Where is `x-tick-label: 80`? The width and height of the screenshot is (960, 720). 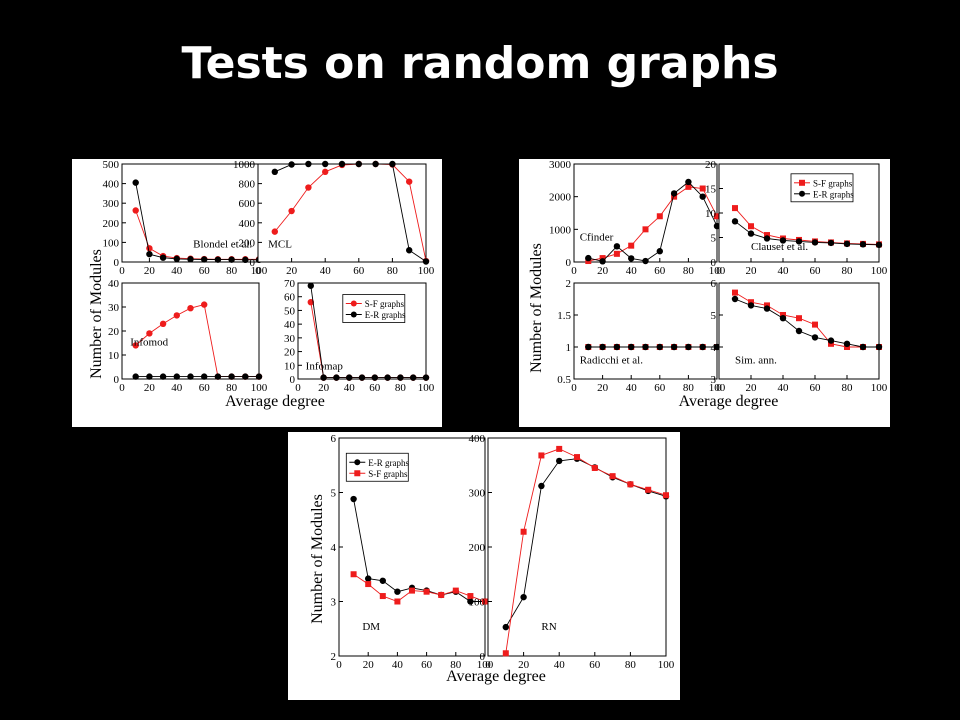 x-tick-label: 80 is located at coordinates (456, 665).